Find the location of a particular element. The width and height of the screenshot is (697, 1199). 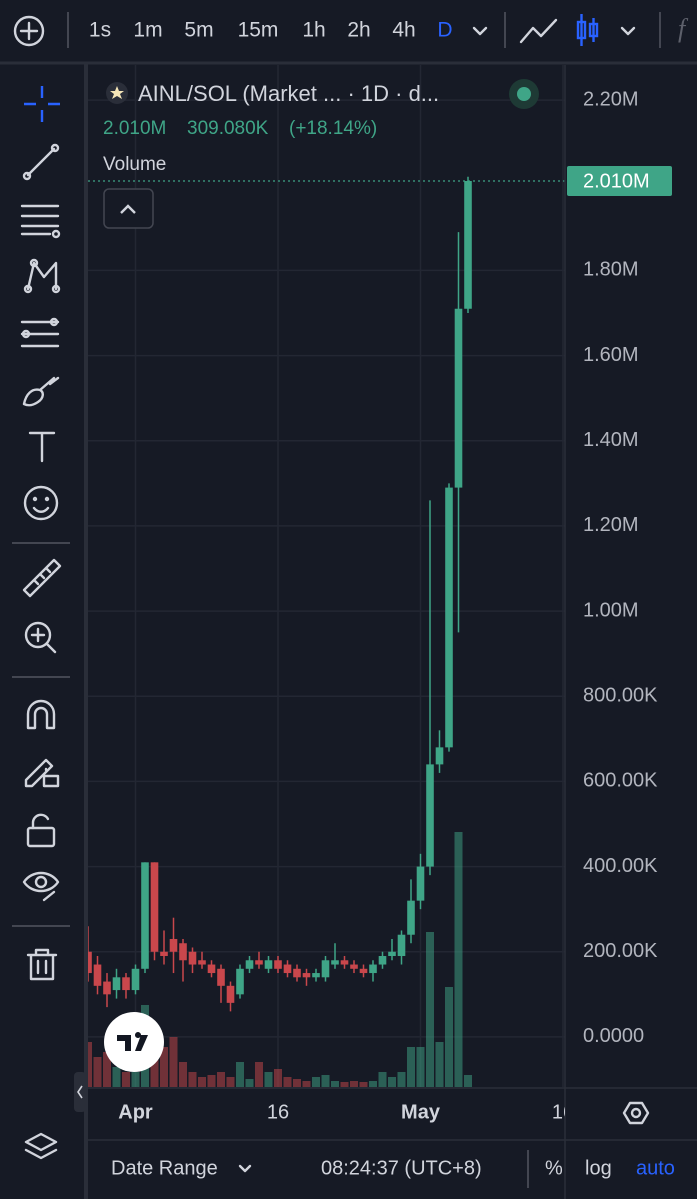

ruler-tool is located at coordinates (42, 578).